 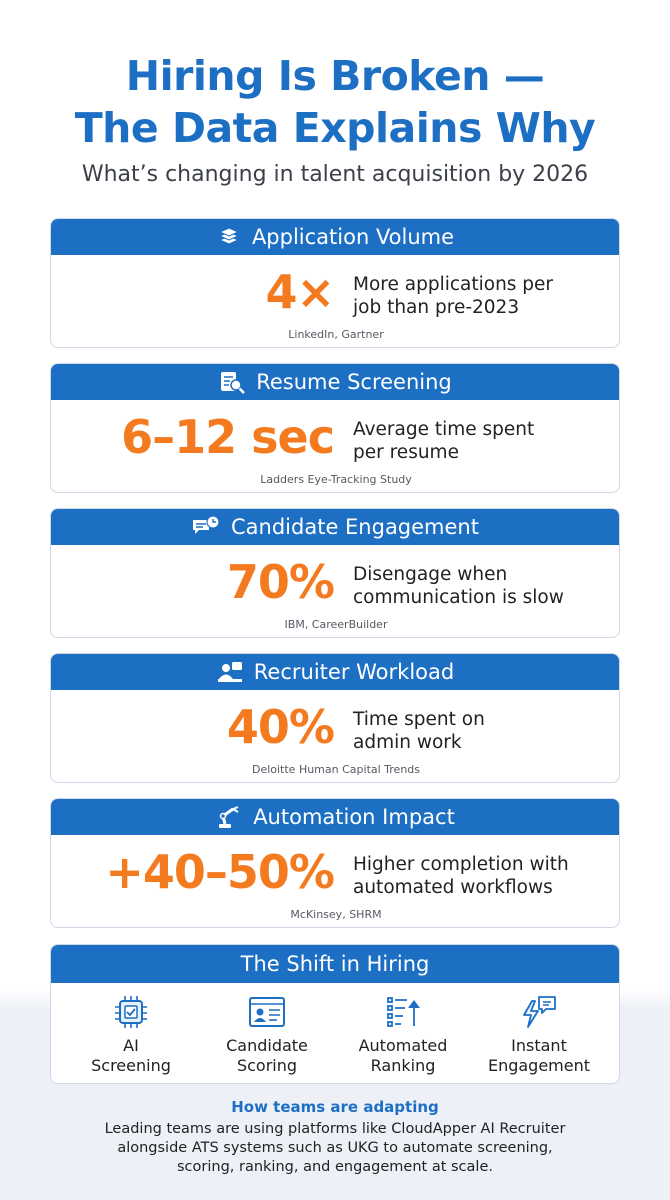 I want to click on source-text: Ladders Eye-Tracking Study, so click(x=336, y=479).